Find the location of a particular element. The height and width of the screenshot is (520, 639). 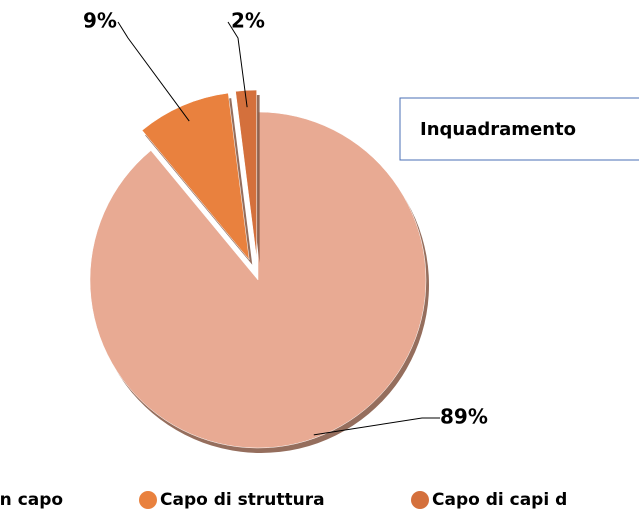

data-label: 89% is located at coordinates (464, 417).